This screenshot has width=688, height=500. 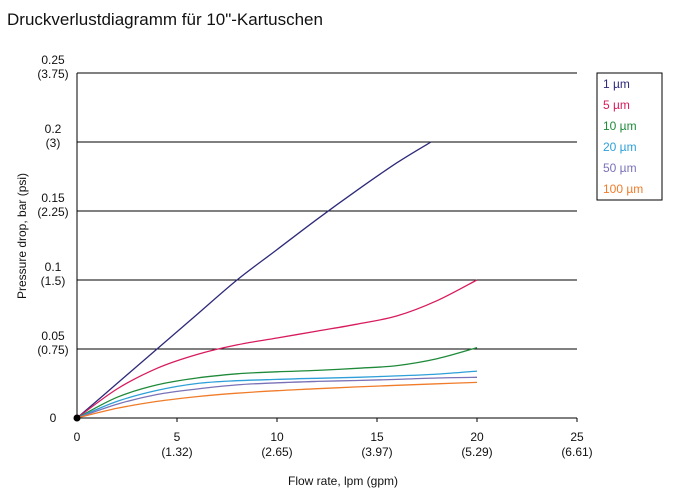 What do you see at coordinates (52, 74) in the screenshot?
I see `y-tick-sublabel: (3.75)` at bounding box center [52, 74].